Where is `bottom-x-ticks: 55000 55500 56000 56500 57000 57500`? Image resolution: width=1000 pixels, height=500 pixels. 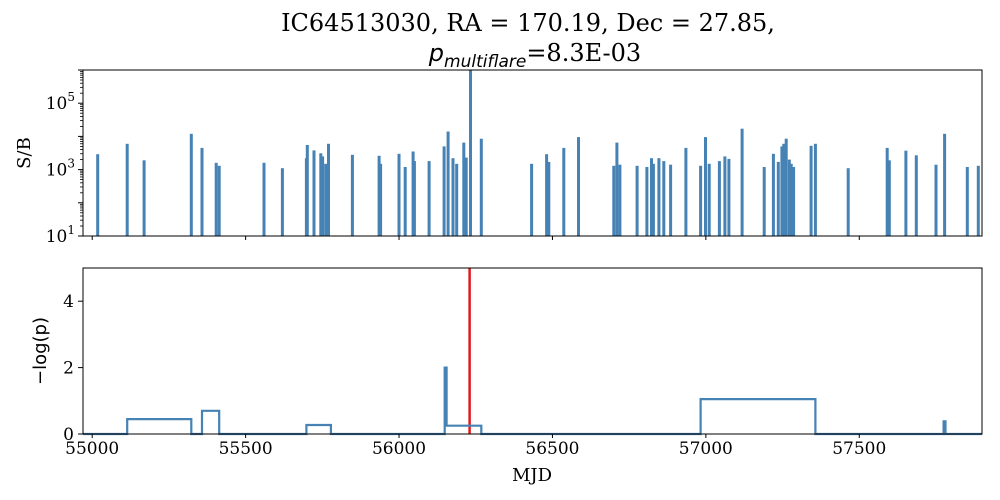
bottom-x-ticks: 55000 55500 56000 56500 57000 57500 is located at coordinates (475, 446).